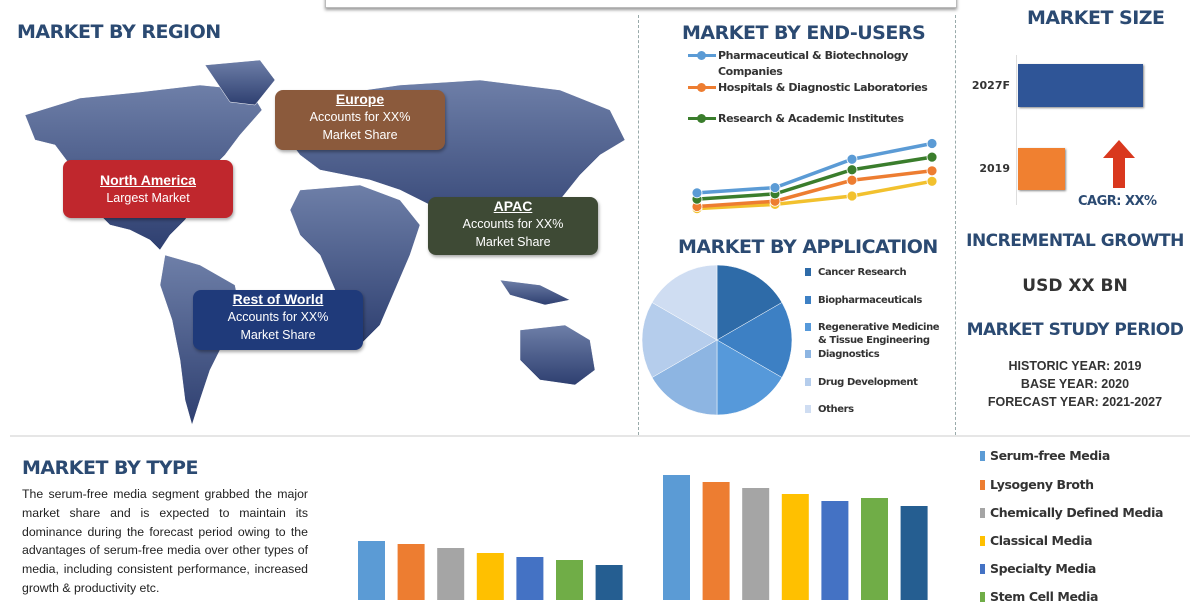 The height and width of the screenshot is (604, 1200). I want to click on legend-label: Lysogeny Broth, so click(1042, 484).